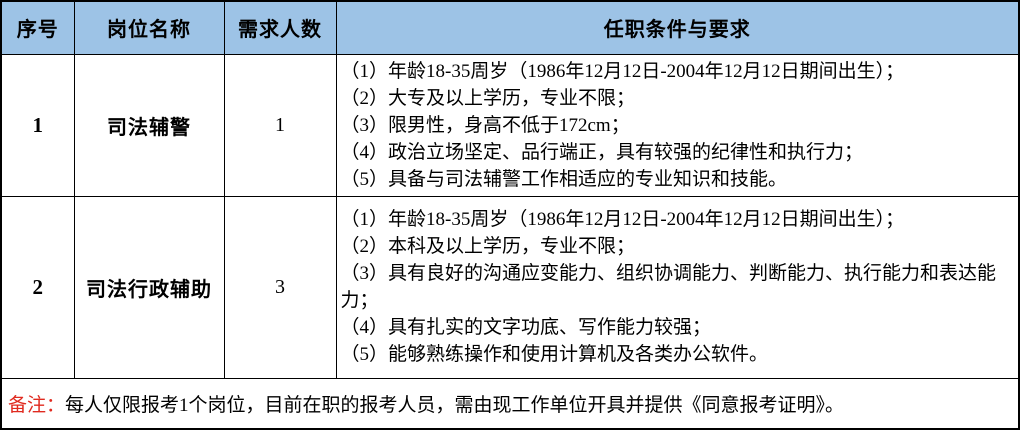 This screenshot has width=1020, height=433. What do you see at coordinates (37, 125) in the screenshot?
I see `row-number: 1` at bounding box center [37, 125].